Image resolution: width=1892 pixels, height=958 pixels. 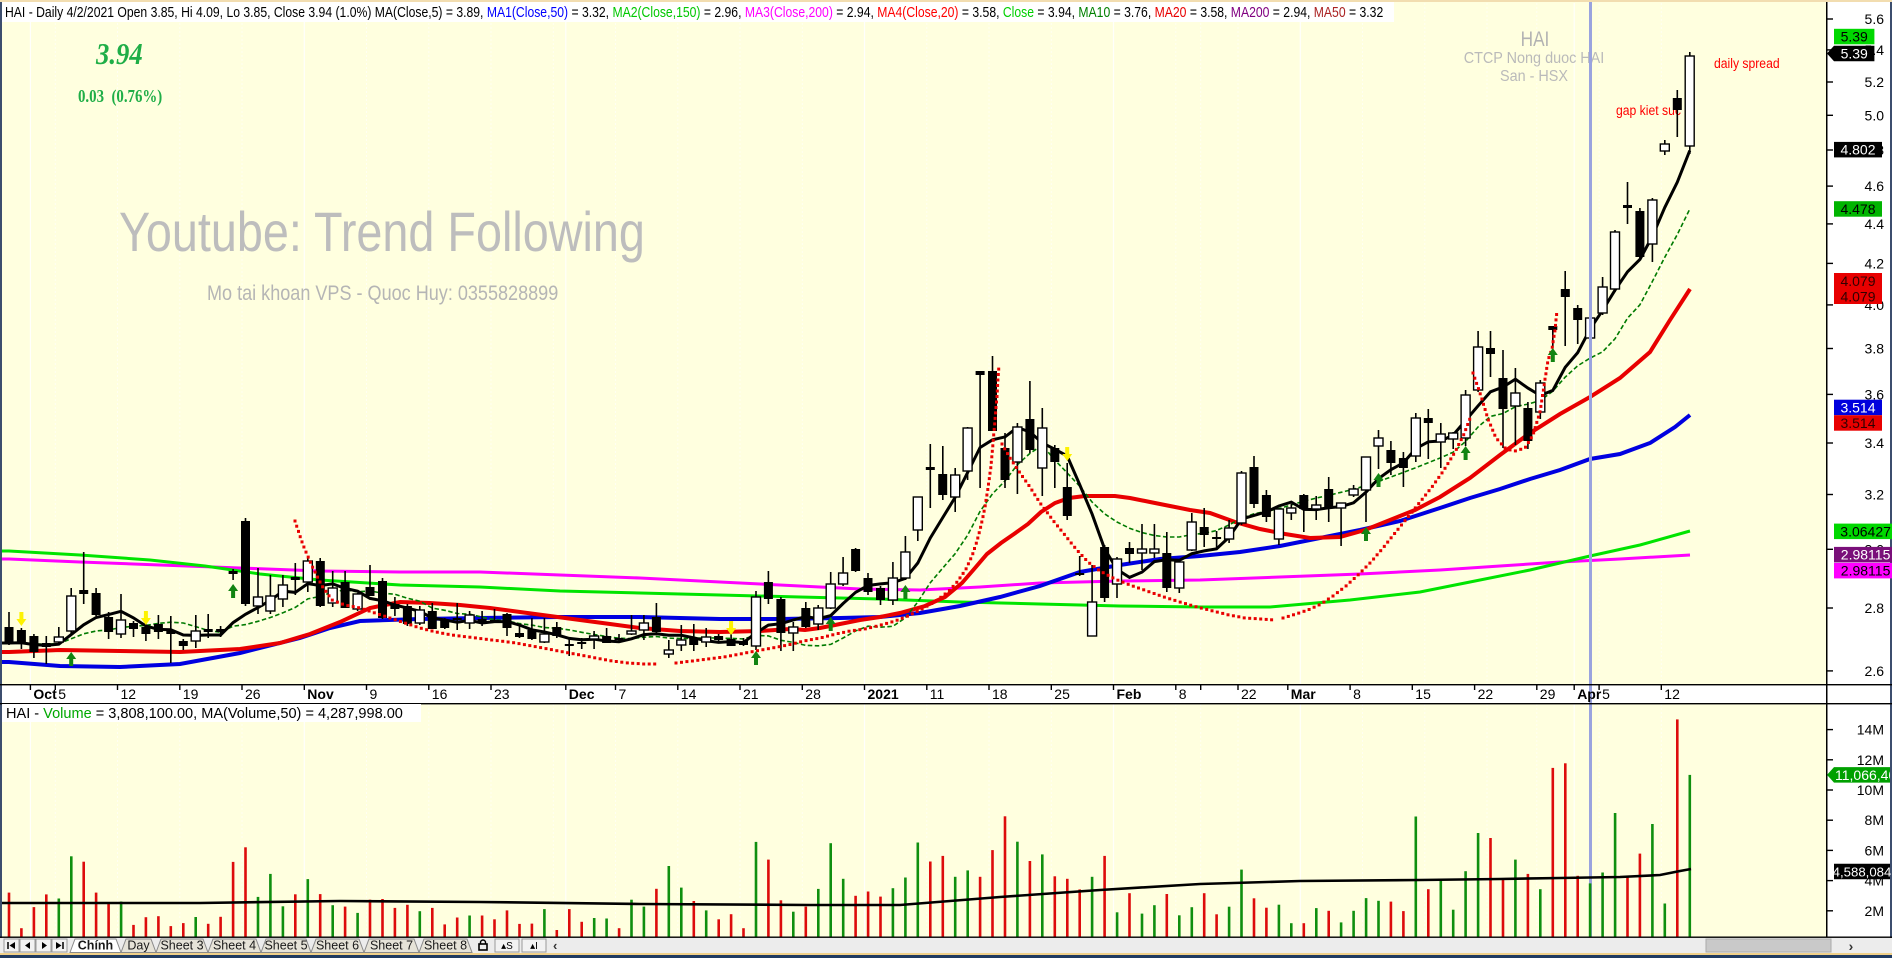 What do you see at coordinates (1534, 76) in the screenshot?
I see `svg-text: San - HSX` at bounding box center [1534, 76].